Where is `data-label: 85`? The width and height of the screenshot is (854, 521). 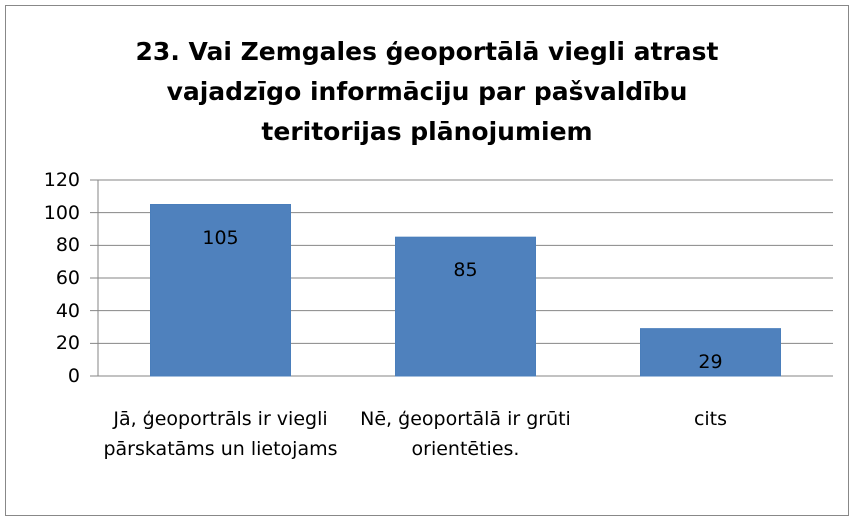 data-label: 85 is located at coordinates (465, 270).